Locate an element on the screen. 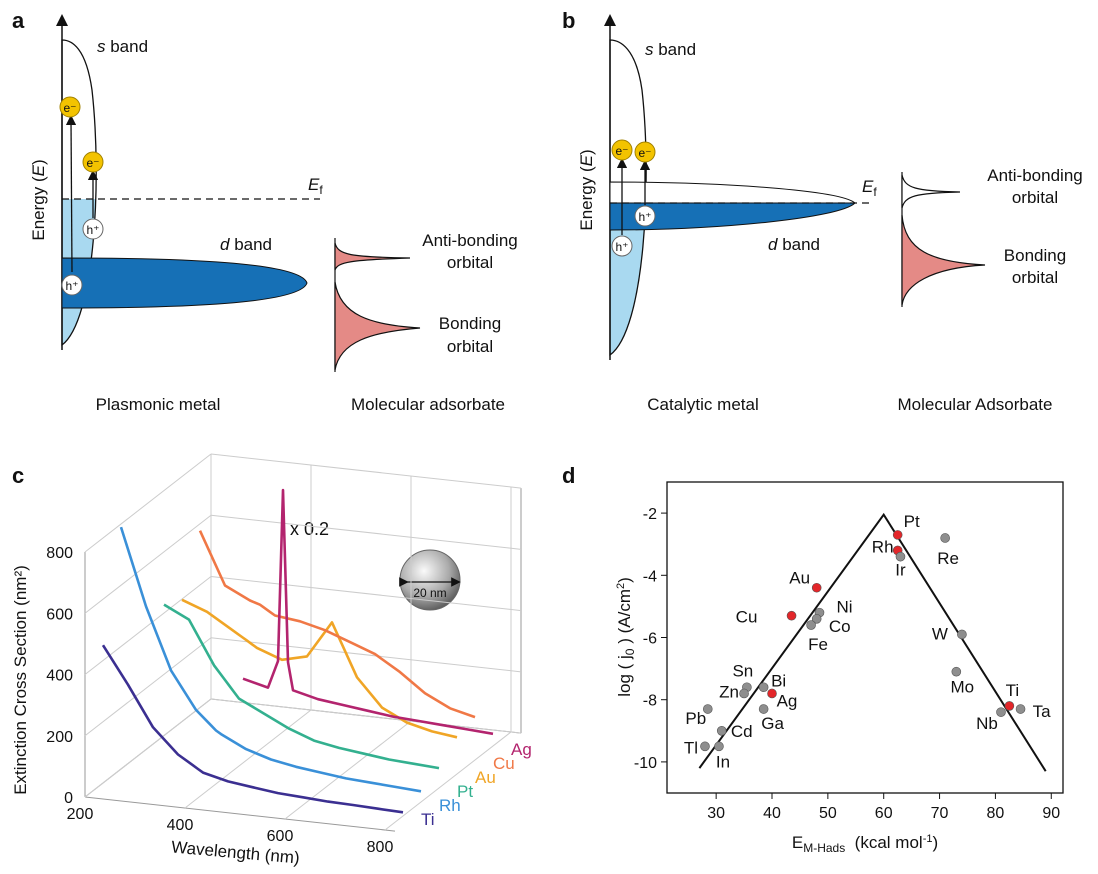 The image size is (1098, 874). y-tick-label: 600 is located at coordinates (59, 614).